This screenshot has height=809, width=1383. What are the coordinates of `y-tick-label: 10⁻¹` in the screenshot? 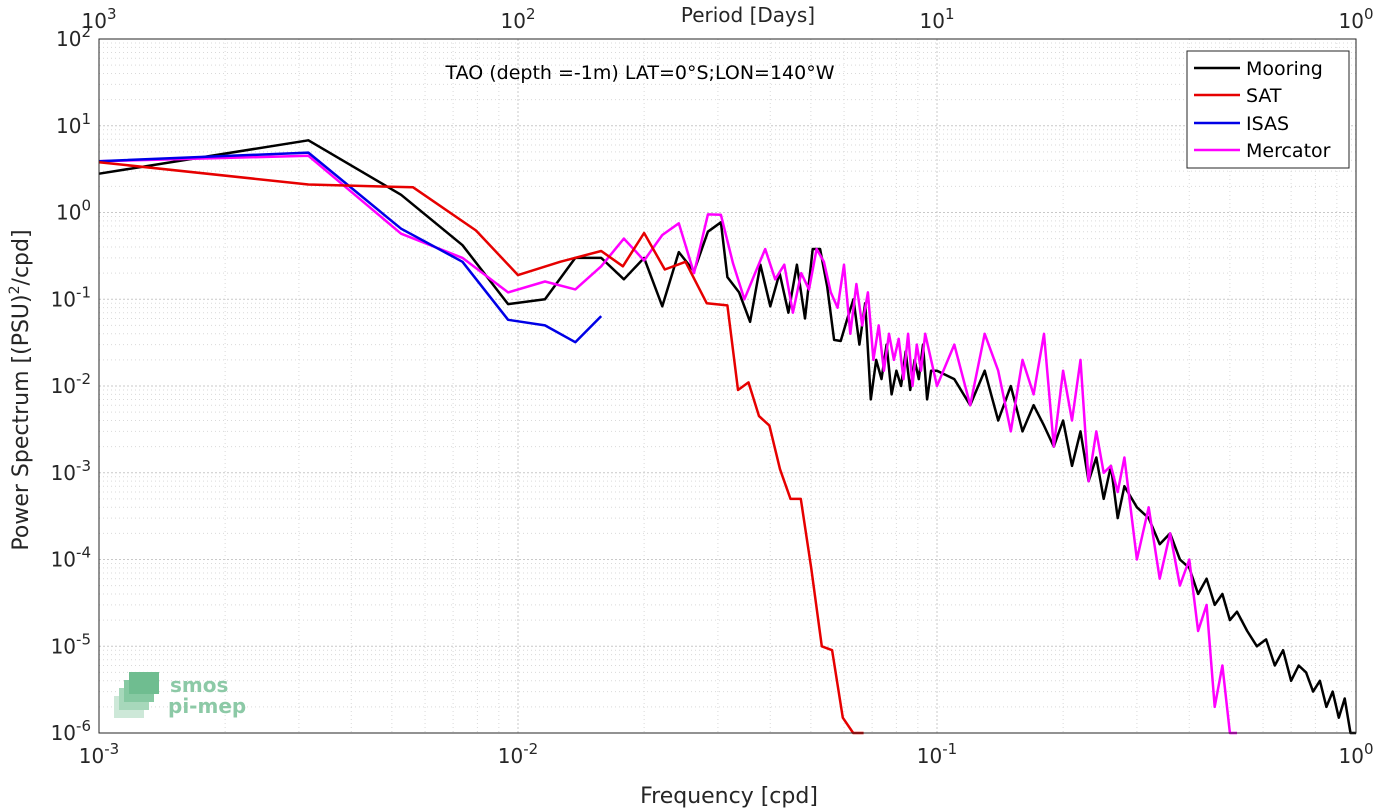 It's located at (71, 297).